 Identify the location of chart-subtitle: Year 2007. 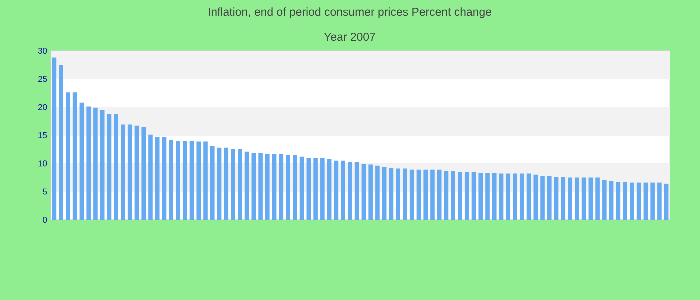
(350, 37).